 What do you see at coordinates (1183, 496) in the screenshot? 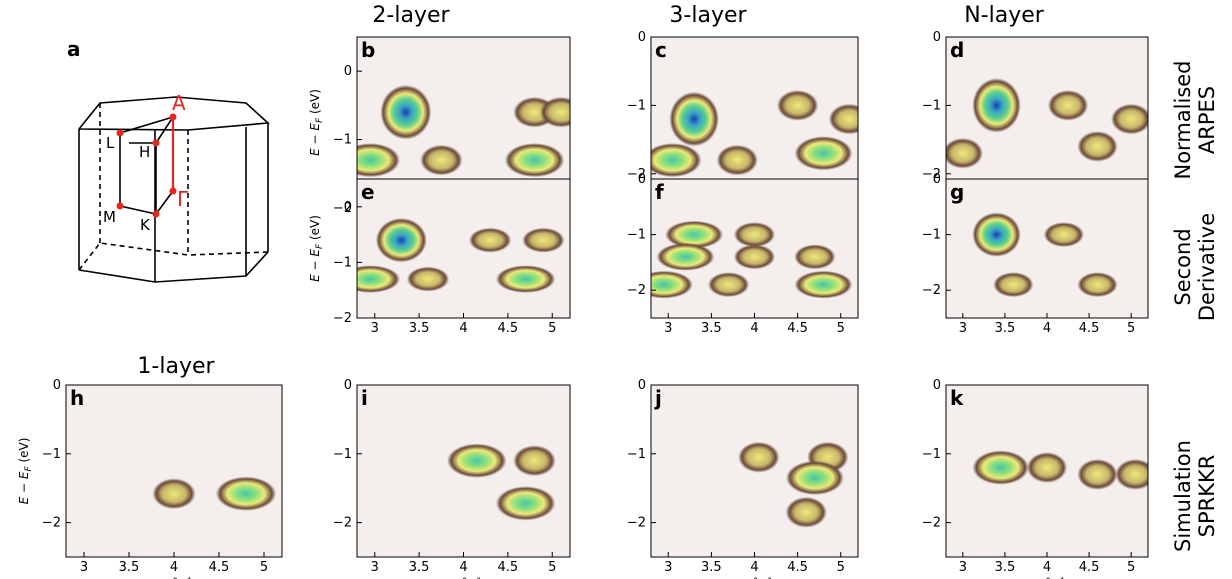
I see `row-title-simulation-line-1: Simulation` at bounding box center [1183, 496].